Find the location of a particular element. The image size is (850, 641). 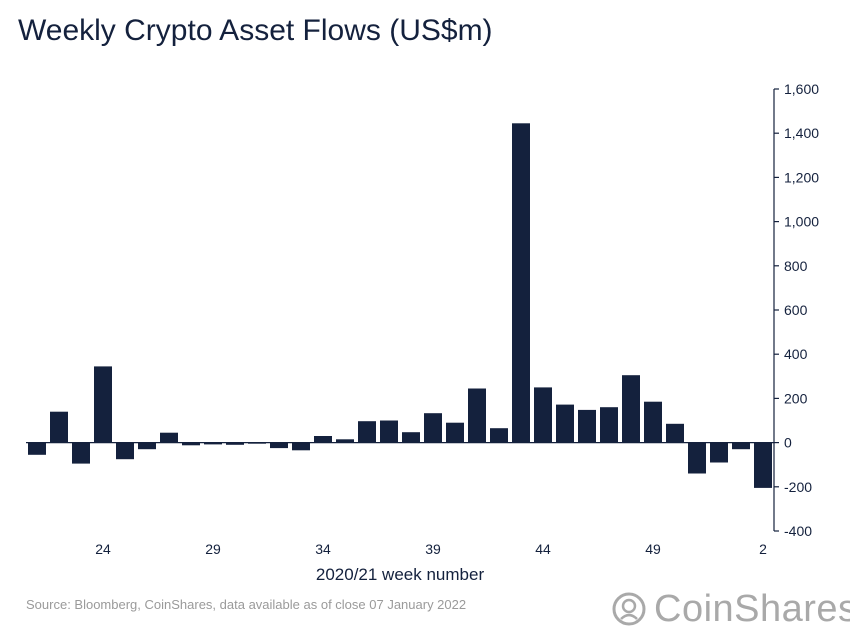

coinshares-logo-icon is located at coordinates (629, 609).